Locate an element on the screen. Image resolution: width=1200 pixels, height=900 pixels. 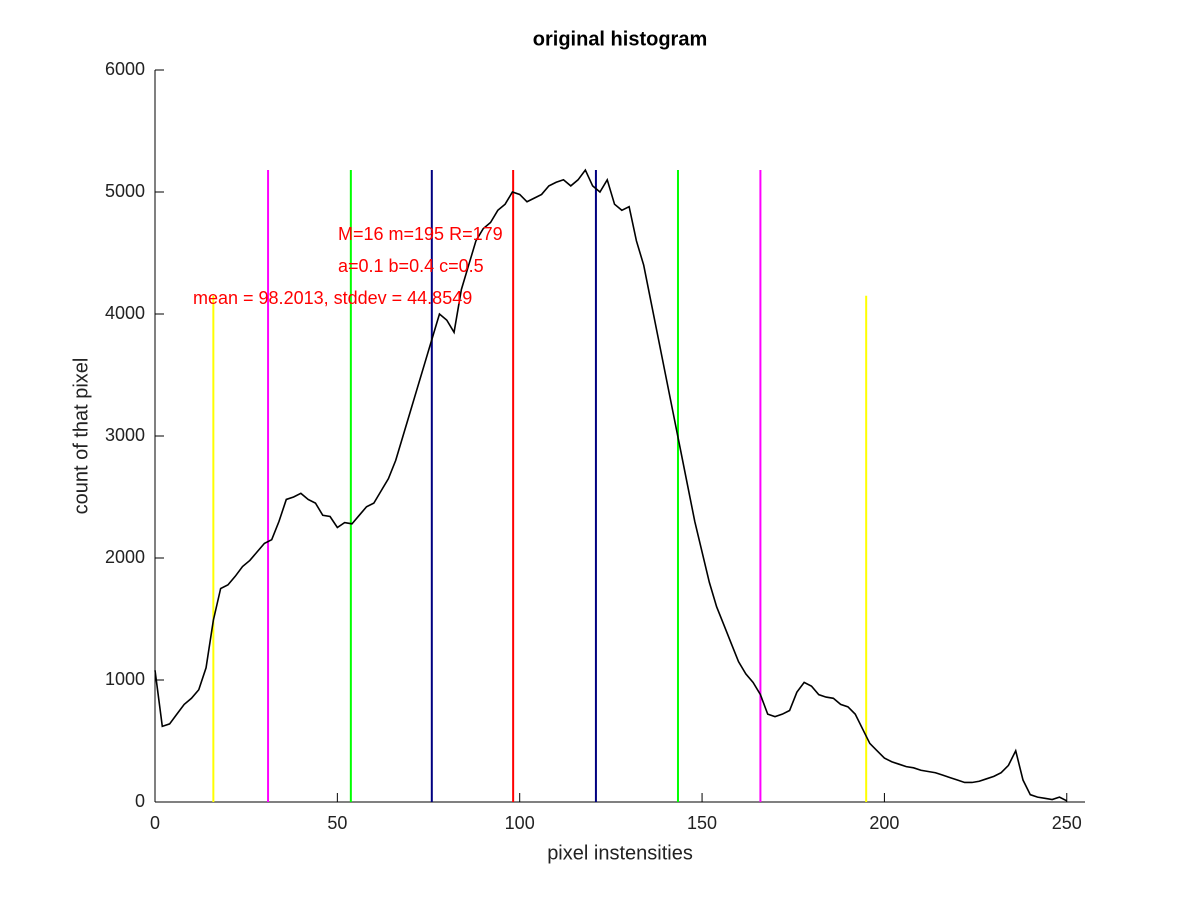
y-tick-label: 2000 is located at coordinates (125, 557).